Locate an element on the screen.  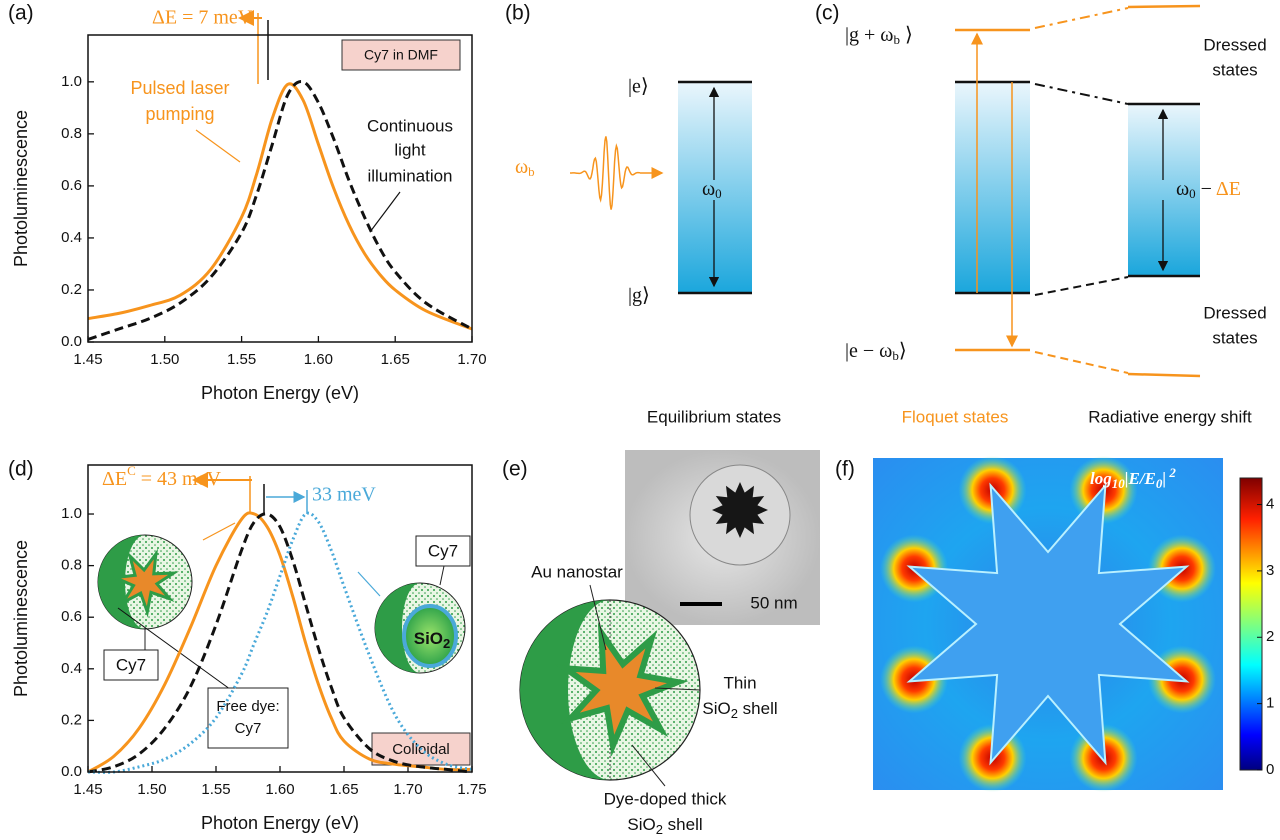
colorbar-tick-label: 1 is located at coordinates (1270, 703).